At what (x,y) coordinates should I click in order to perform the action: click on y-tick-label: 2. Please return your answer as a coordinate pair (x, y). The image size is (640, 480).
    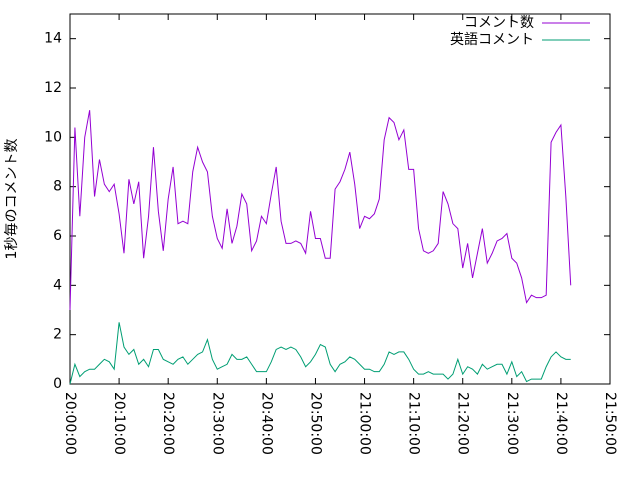
    Looking at the image, I should click on (57, 335).